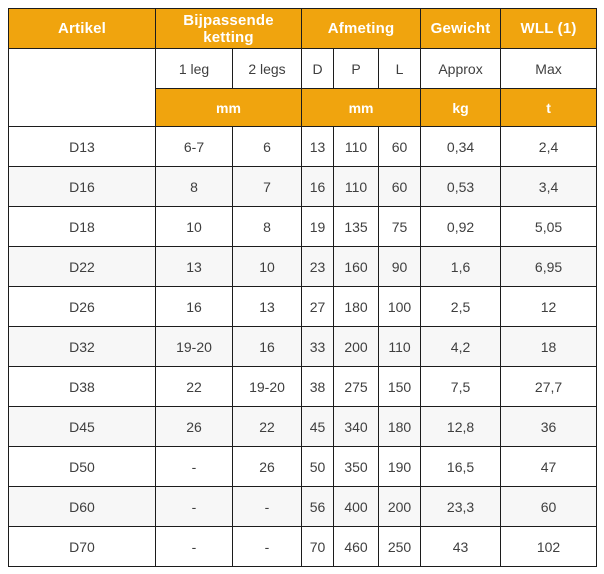 The image size is (604, 574). Describe the element at coordinates (461, 306) in the screenshot. I see `cell-weight-approx: 2,5` at that location.